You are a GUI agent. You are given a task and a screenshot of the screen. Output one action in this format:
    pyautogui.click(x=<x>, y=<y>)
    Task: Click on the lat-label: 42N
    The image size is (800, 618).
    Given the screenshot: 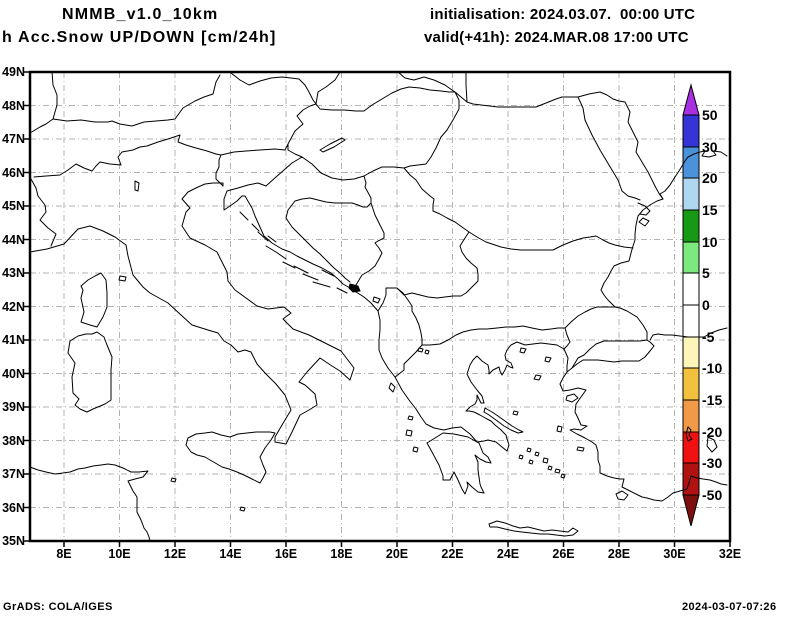 What is the action you would take?
    pyautogui.click(x=13, y=307)
    